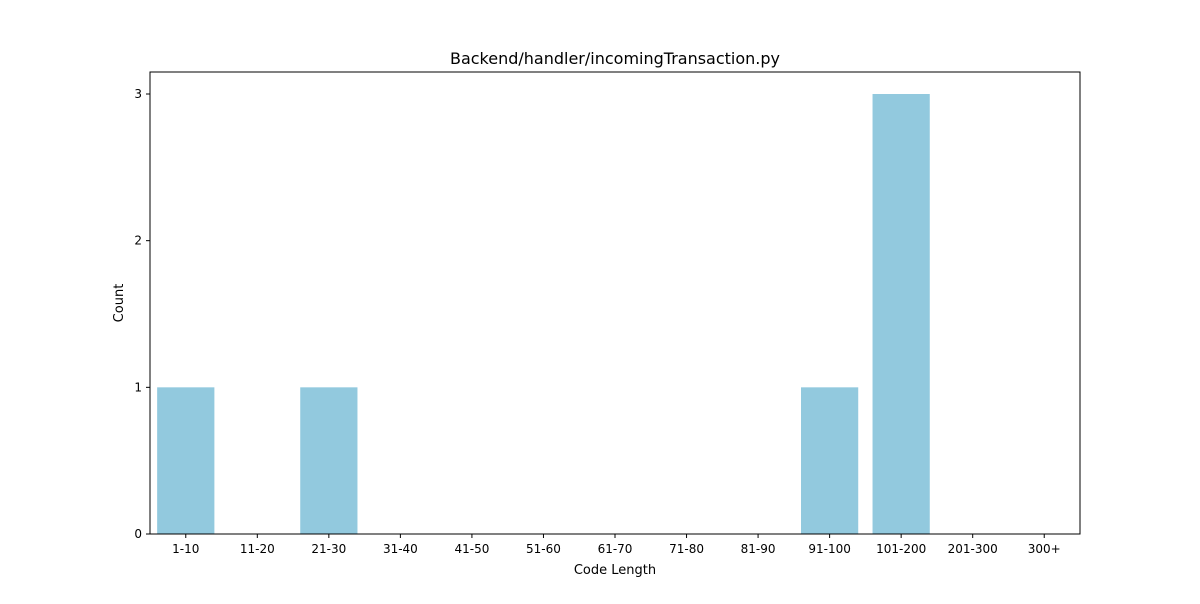  What do you see at coordinates (758, 549) in the screenshot?
I see `x-tick-label: 81-90` at bounding box center [758, 549].